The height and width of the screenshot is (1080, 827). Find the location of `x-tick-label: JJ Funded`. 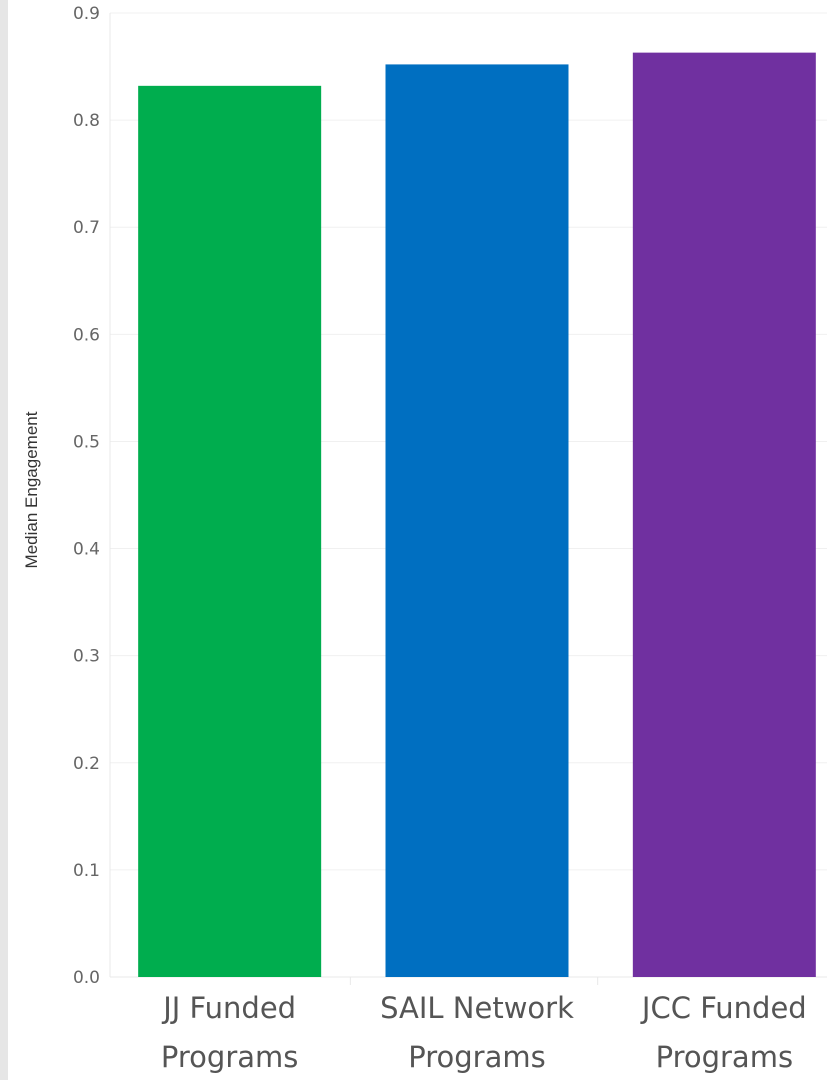

x-tick-label: JJ Funded is located at coordinates (228, 1008).